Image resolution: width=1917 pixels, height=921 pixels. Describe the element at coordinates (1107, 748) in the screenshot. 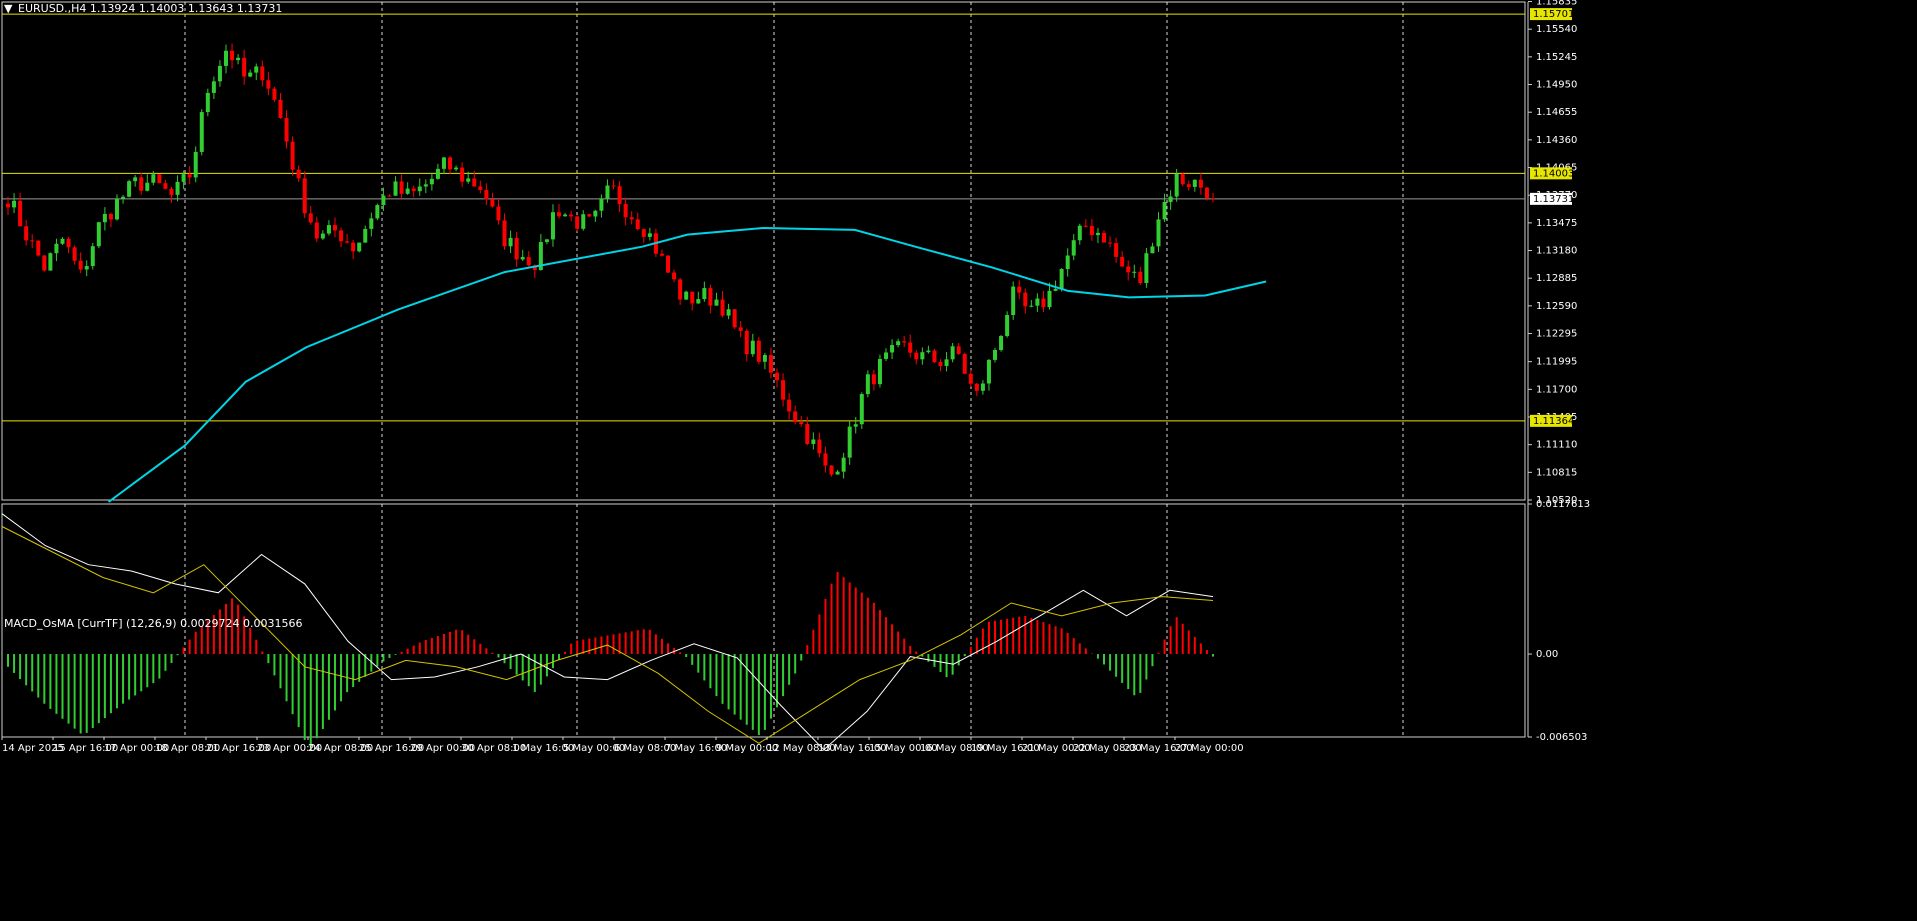

I see `time-tick-label: 22 May 08:00` at that location.